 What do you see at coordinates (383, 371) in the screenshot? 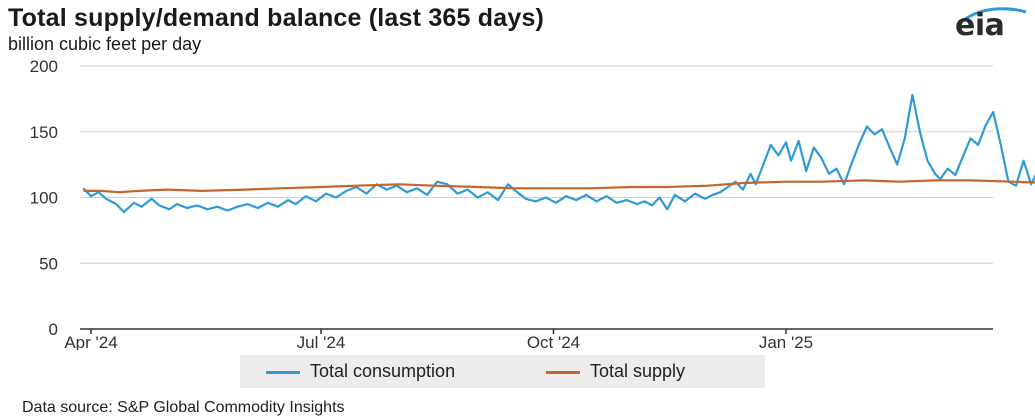
I see `legend-label-consumption: Total consumption` at bounding box center [383, 371].